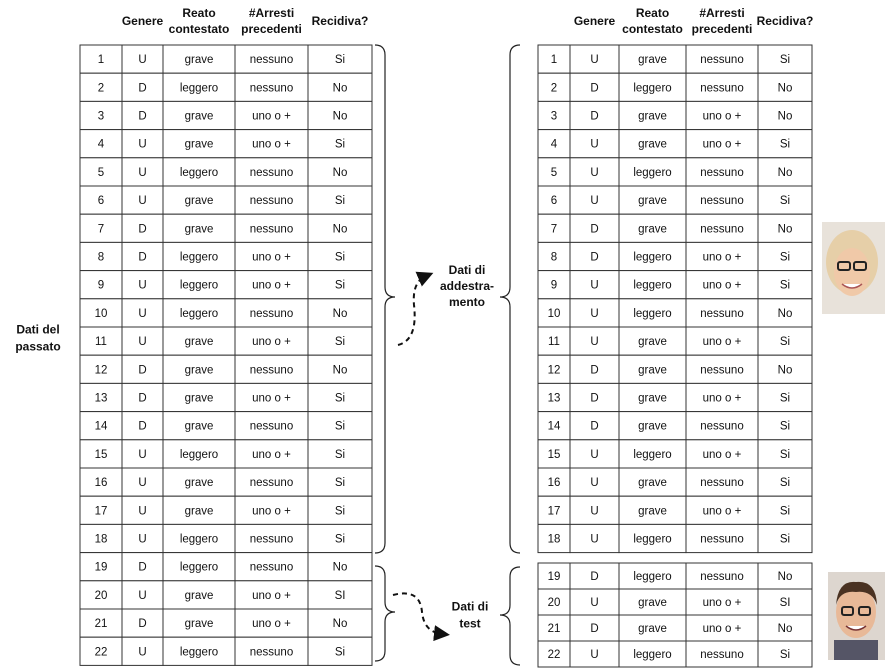 The image size is (885, 668). I want to click on cell-text: 18, so click(101, 540).